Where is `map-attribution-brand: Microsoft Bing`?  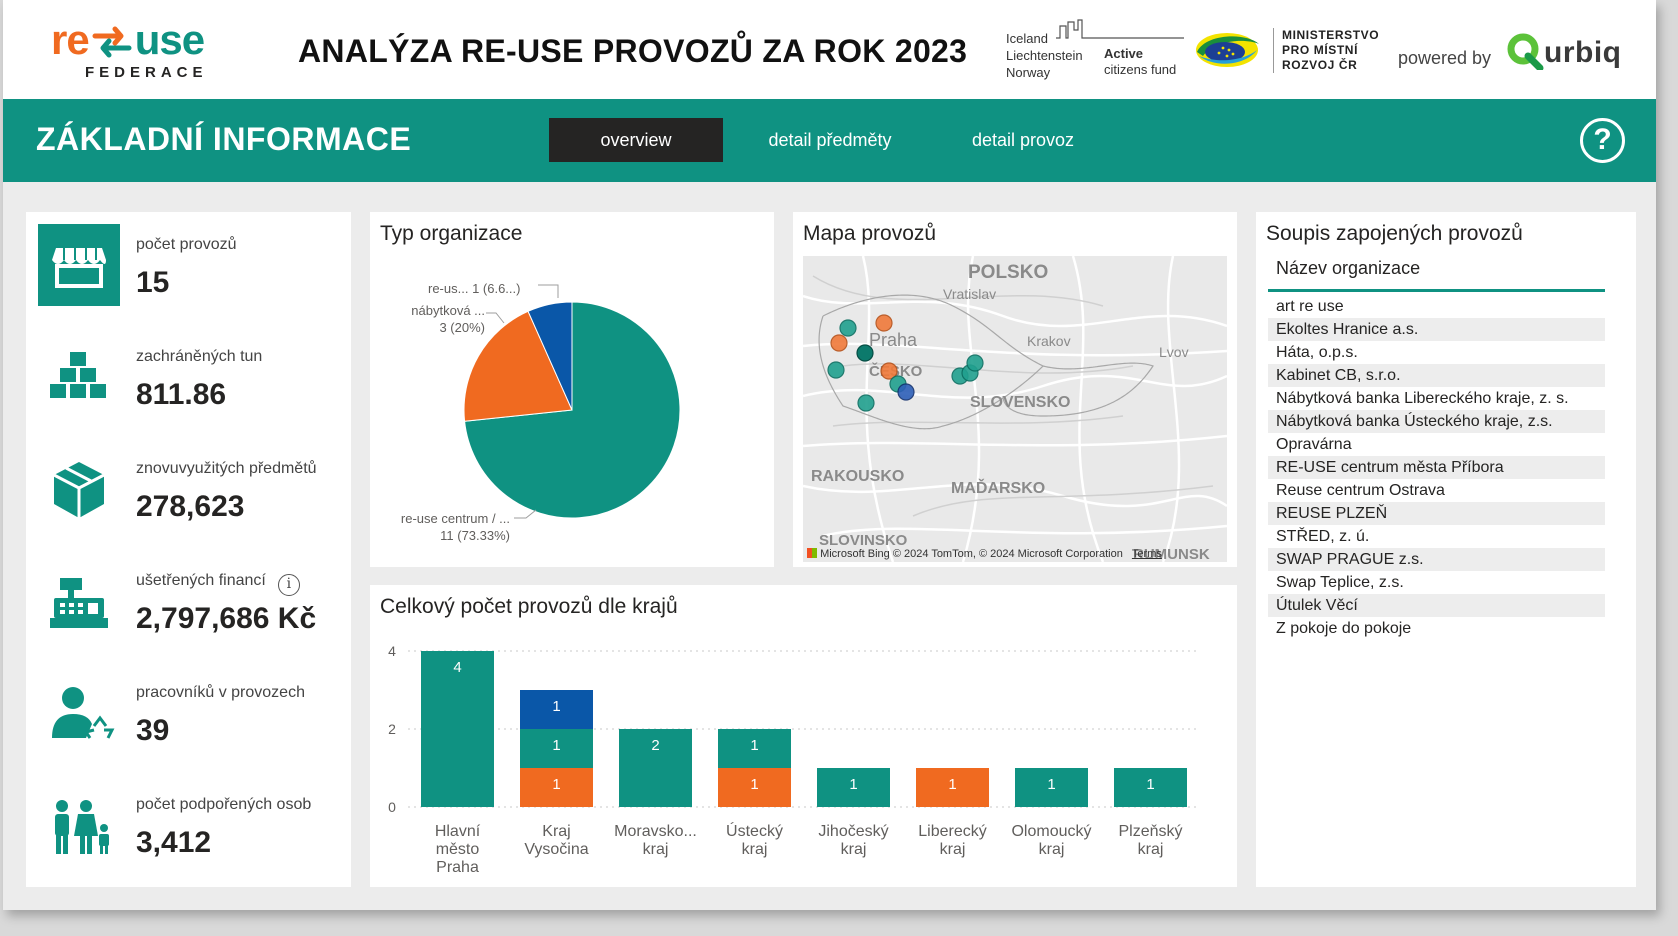
map-attribution-brand: Microsoft Bing is located at coordinates (855, 554).